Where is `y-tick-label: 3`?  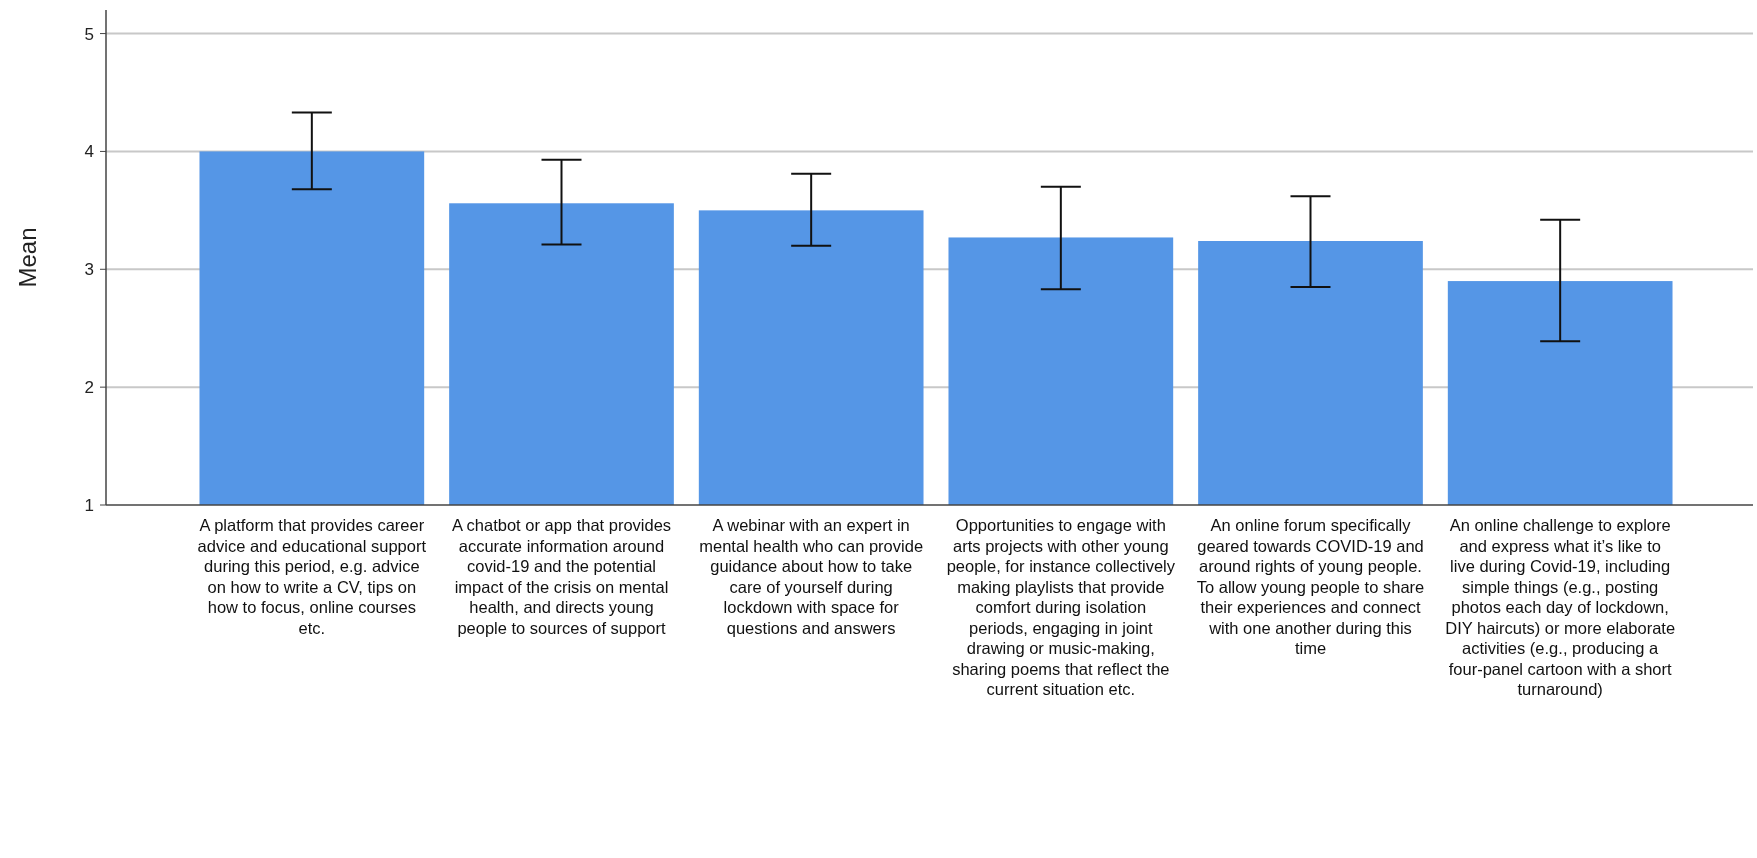 y-tick-label: 3 is located at coordinates (89, 270).